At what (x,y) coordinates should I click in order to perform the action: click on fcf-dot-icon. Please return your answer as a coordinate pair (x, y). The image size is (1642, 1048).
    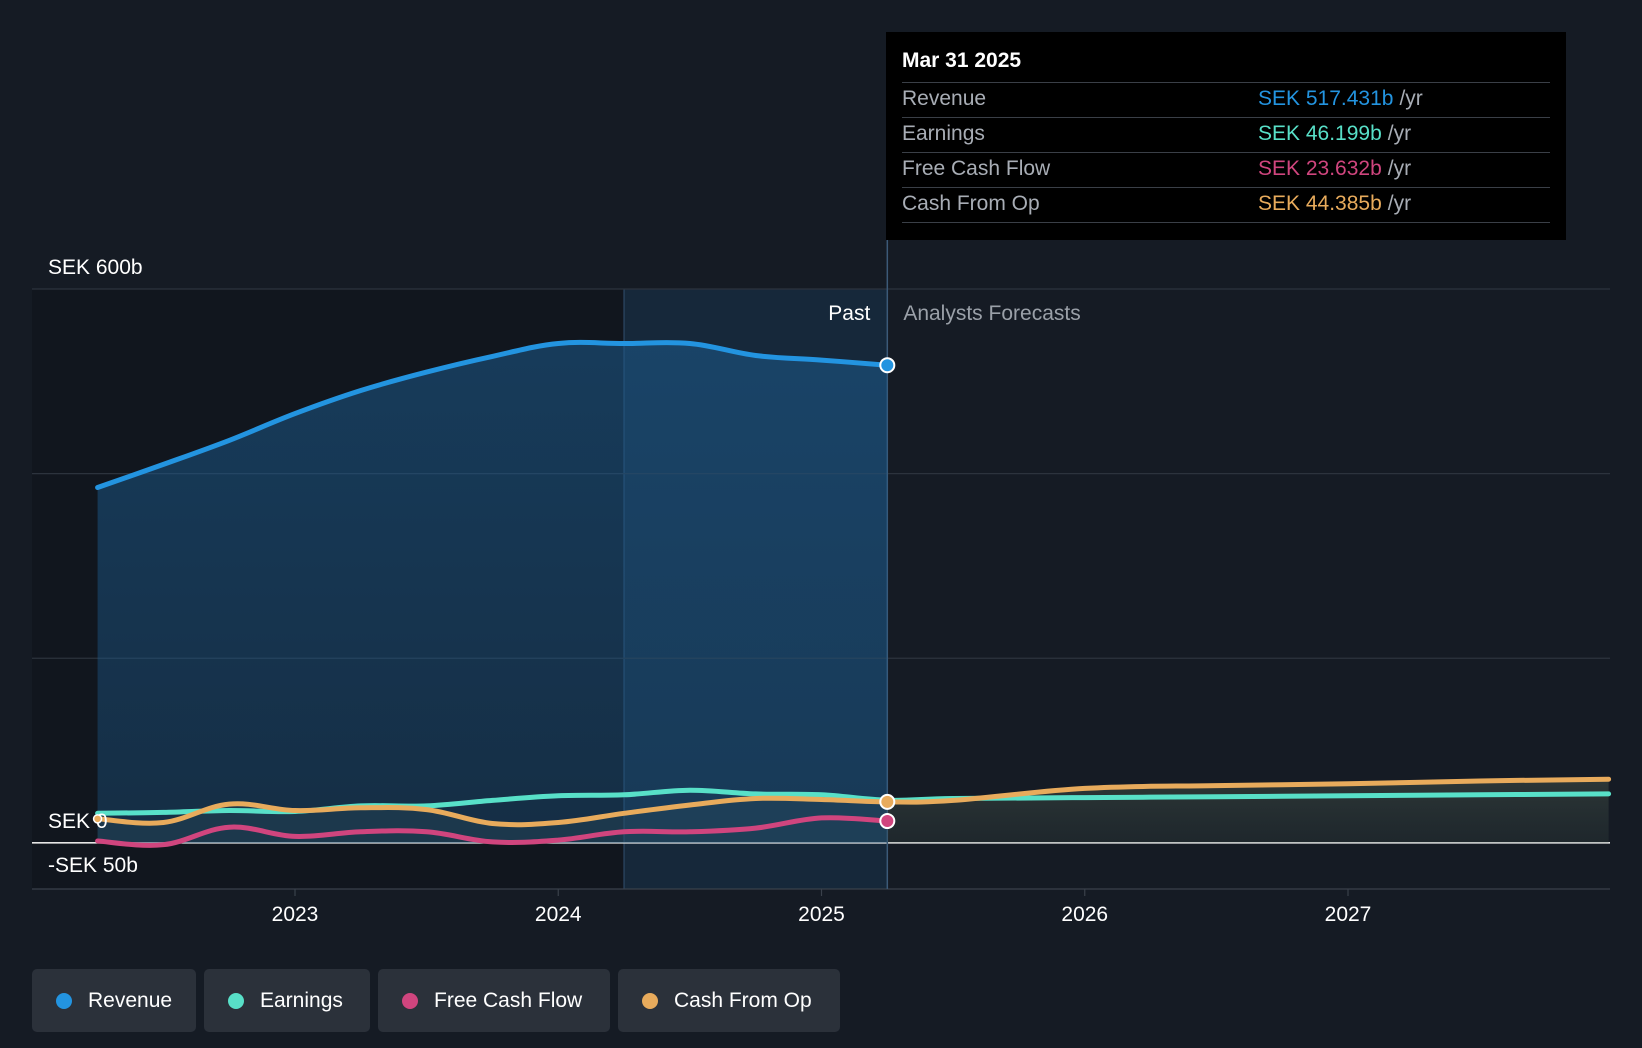
    Looking at the image, I should click on (410, 1000).